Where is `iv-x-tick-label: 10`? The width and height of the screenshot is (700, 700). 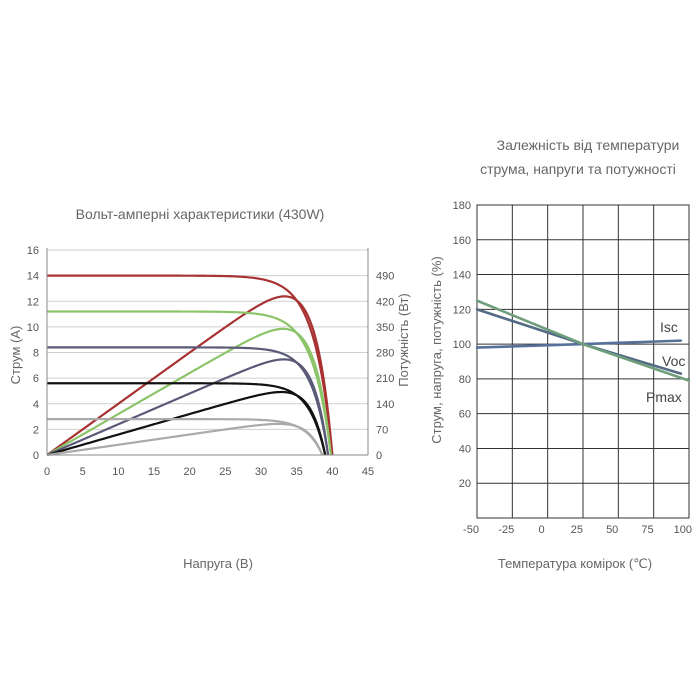 iv-x-tick-label: 10 is located at coordinates (118, 472).